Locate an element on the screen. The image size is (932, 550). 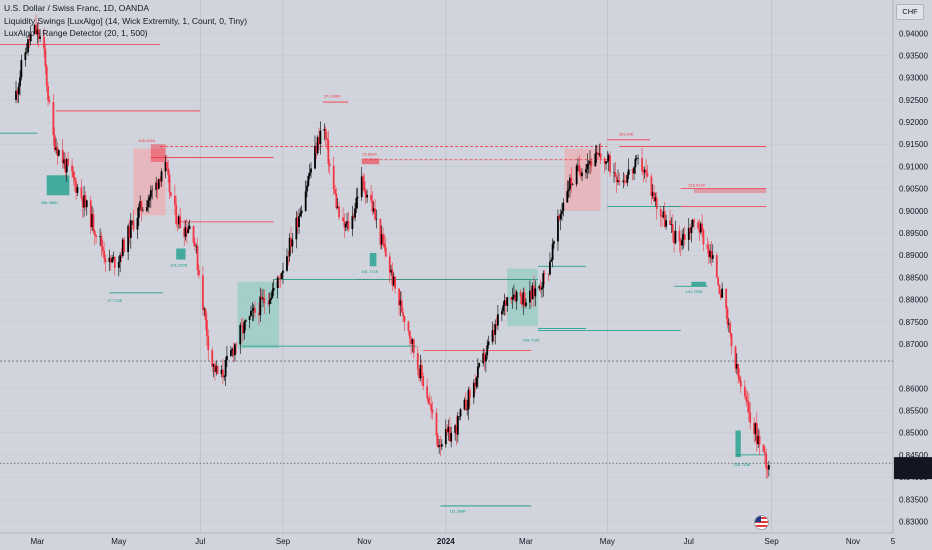
current-price-badge is located at coordinates (913, 468).